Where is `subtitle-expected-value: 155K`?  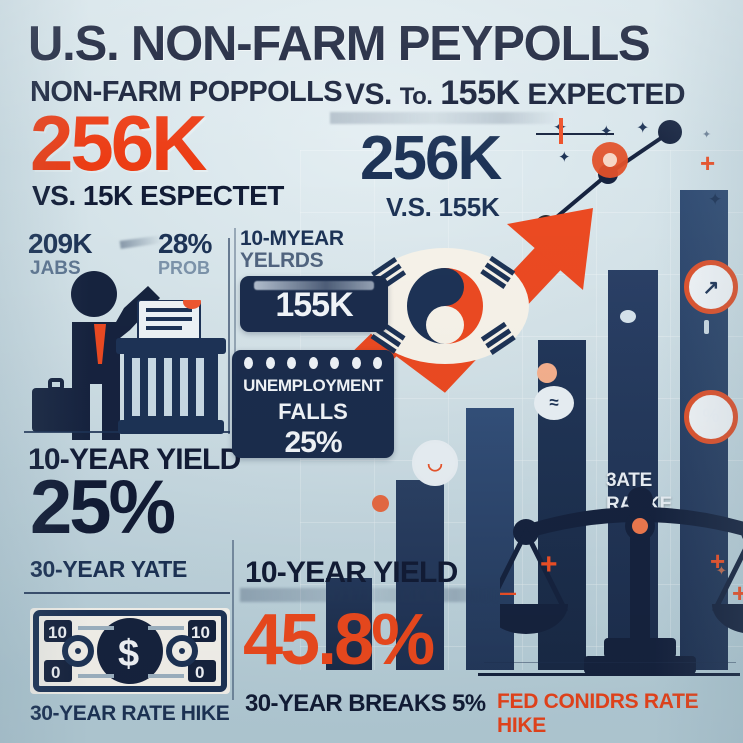 subtitle-expected-value: 155K is located at coordinates (480, 93).